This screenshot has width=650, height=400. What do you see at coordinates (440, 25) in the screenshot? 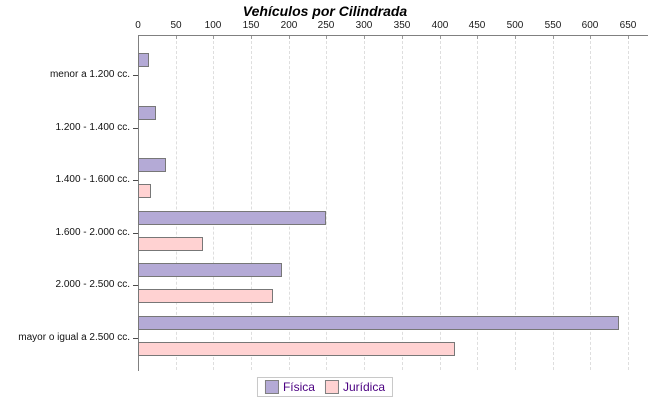
I see `x-tick-label-400: 400` at bounding box center [440, 25].